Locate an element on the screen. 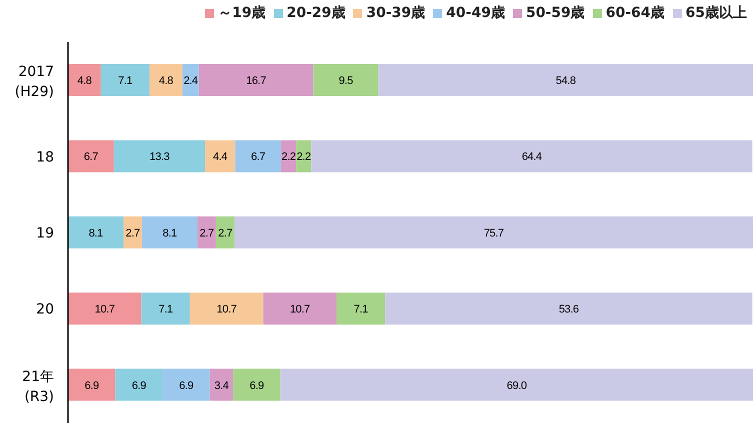 The width and height of the screenshot is (753, 423). legend-label: 50-59歳 is located at coordinates (554, 13).